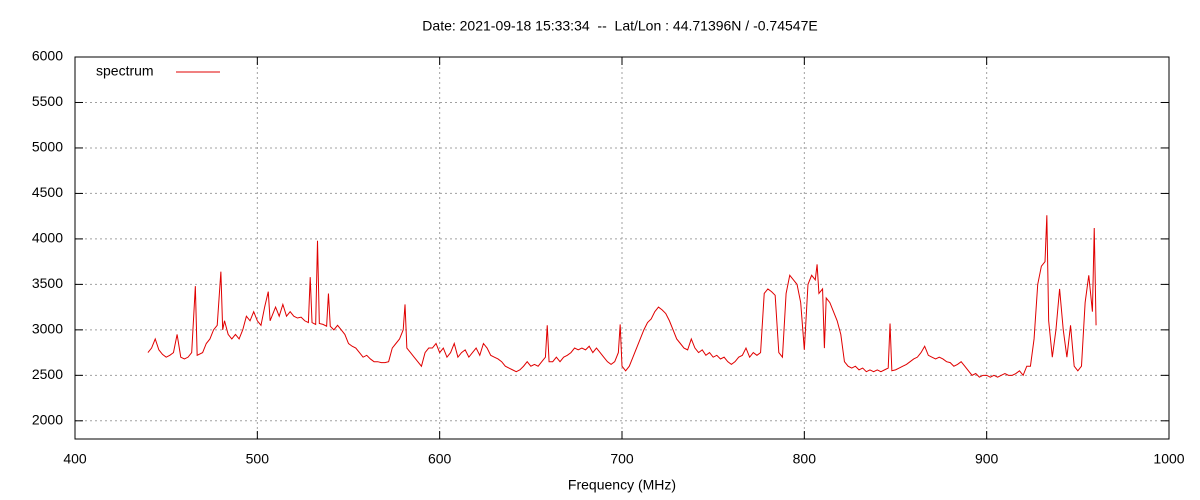 The image size is (1200, 500). I want to click on x-tick-label: 400, so click(75, 459).